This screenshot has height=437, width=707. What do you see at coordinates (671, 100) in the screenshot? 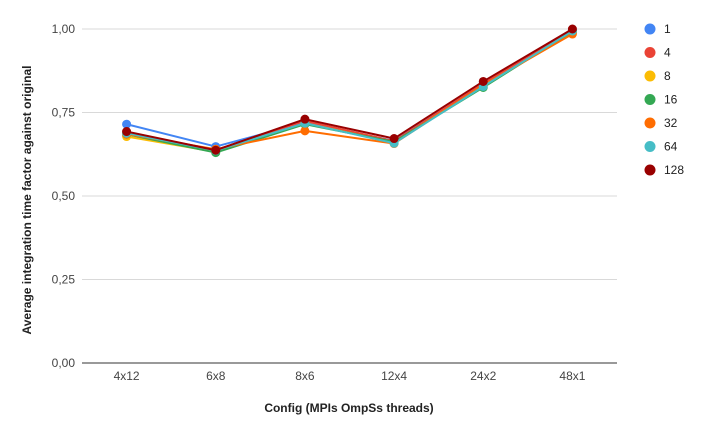
I see `legend-label: 16` at bounding box center [671, 100].